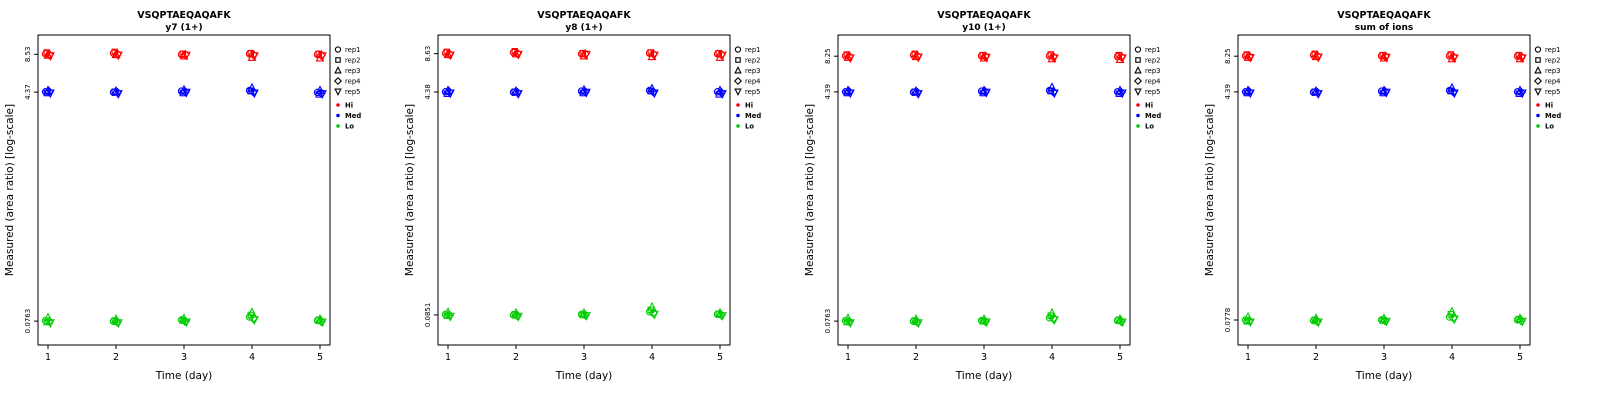  Describe the element at coordinates (1231, 190) in the screenshot. I see `y-axis: 8.25 4.39 0.0778` at that location.